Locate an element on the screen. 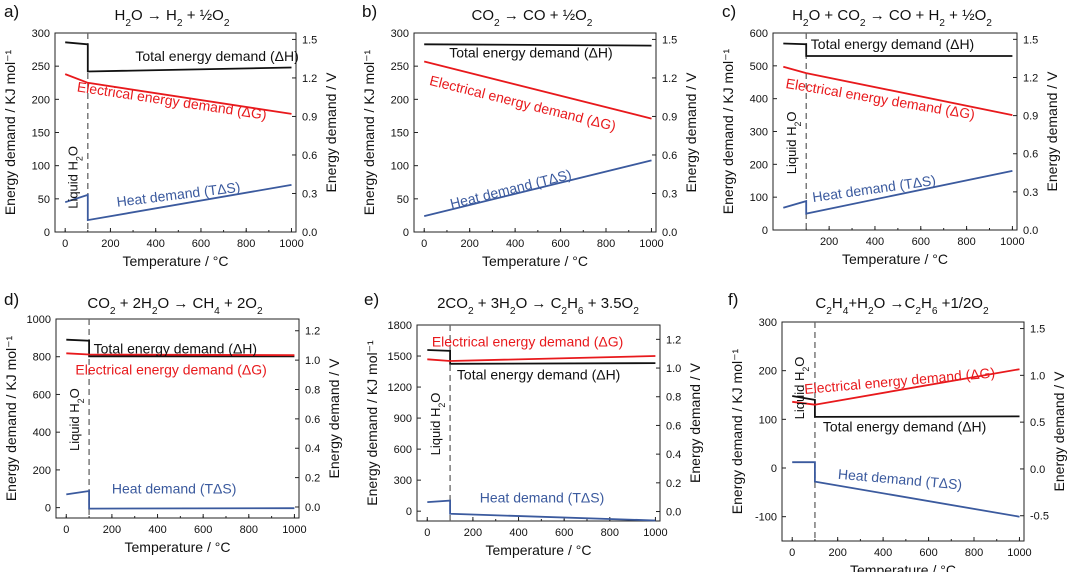  y-tick-label: 250 is located at coordinates (41, 67).